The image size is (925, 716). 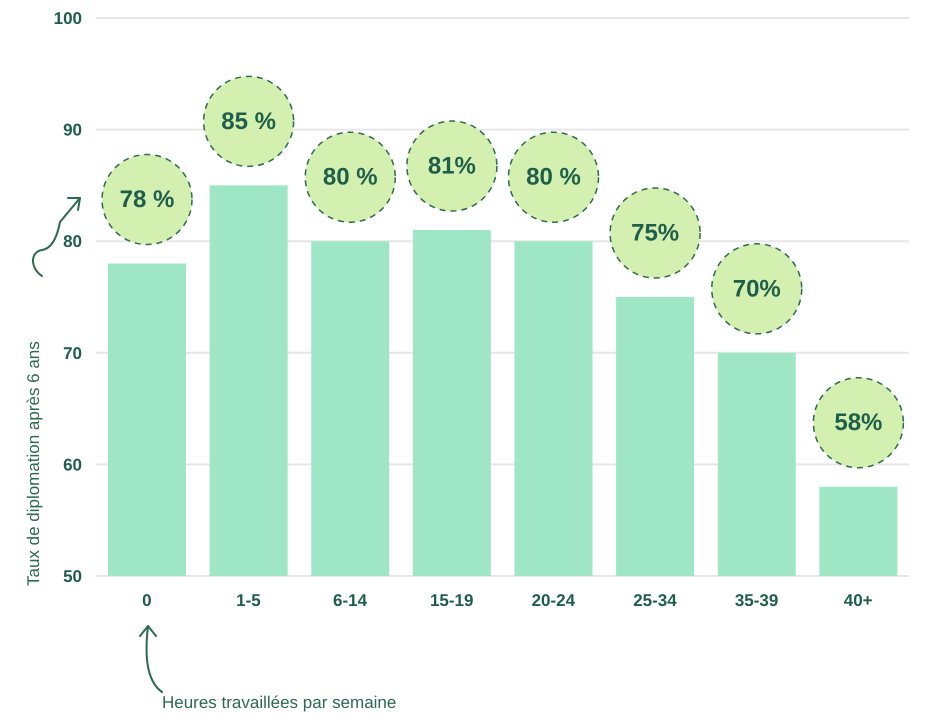 What do you see at coordinates (248, 121) in the screenshot?
I see `data-label: 85 %` at bounding box center [248, 121].